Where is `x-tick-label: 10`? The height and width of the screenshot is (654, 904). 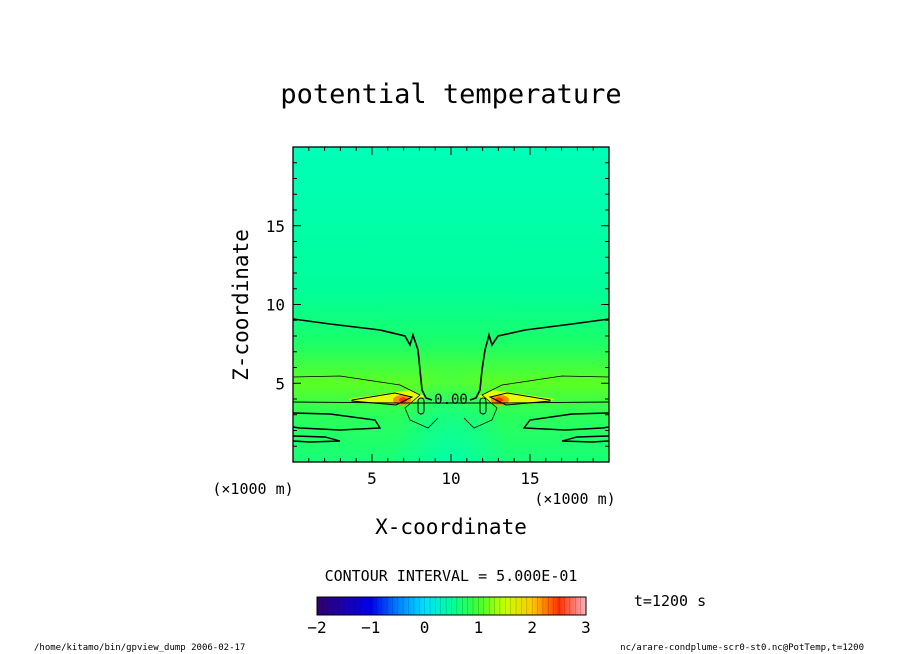
x-tick-label: 10 is located at coordinates (450, 478).